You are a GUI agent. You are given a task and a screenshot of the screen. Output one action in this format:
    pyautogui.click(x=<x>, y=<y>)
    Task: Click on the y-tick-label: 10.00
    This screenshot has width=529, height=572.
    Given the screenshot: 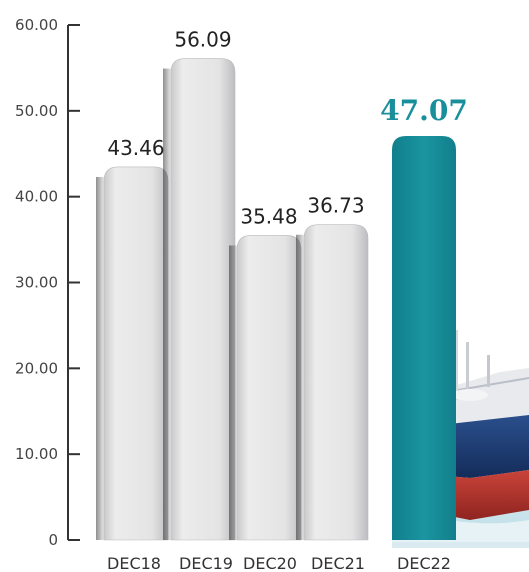 What is the action you would take?
    pyautogui.click(x=36, y=454)
    